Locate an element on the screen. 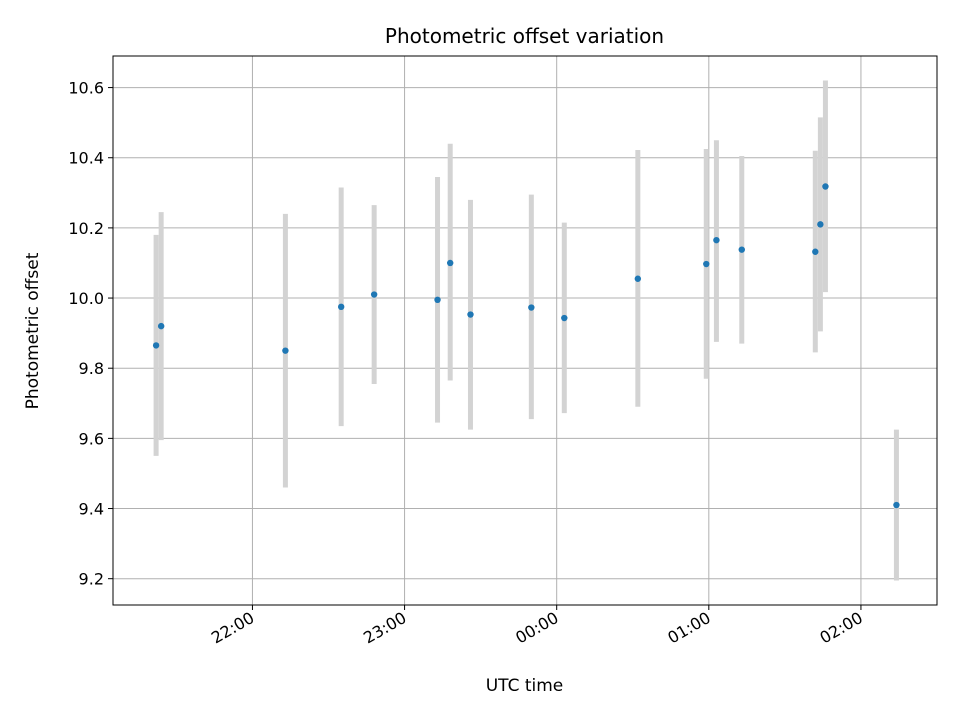  y-tick-label: 9.4 is located at coordinates (91, 509).